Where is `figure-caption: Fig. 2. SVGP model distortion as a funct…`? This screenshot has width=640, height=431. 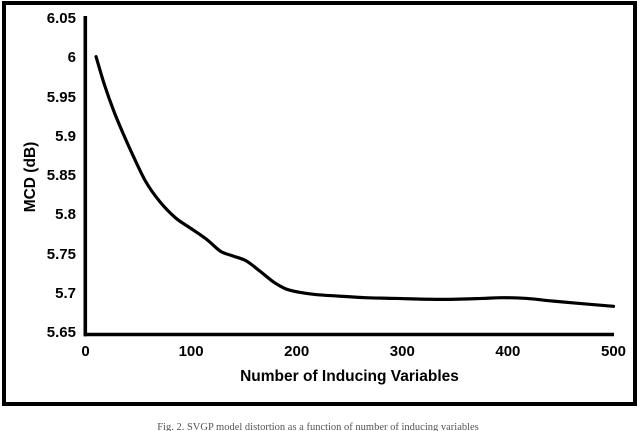 figure-caption: Fig. 2. SVGP model distortion as a funct… is located at coordinates (318, 426).